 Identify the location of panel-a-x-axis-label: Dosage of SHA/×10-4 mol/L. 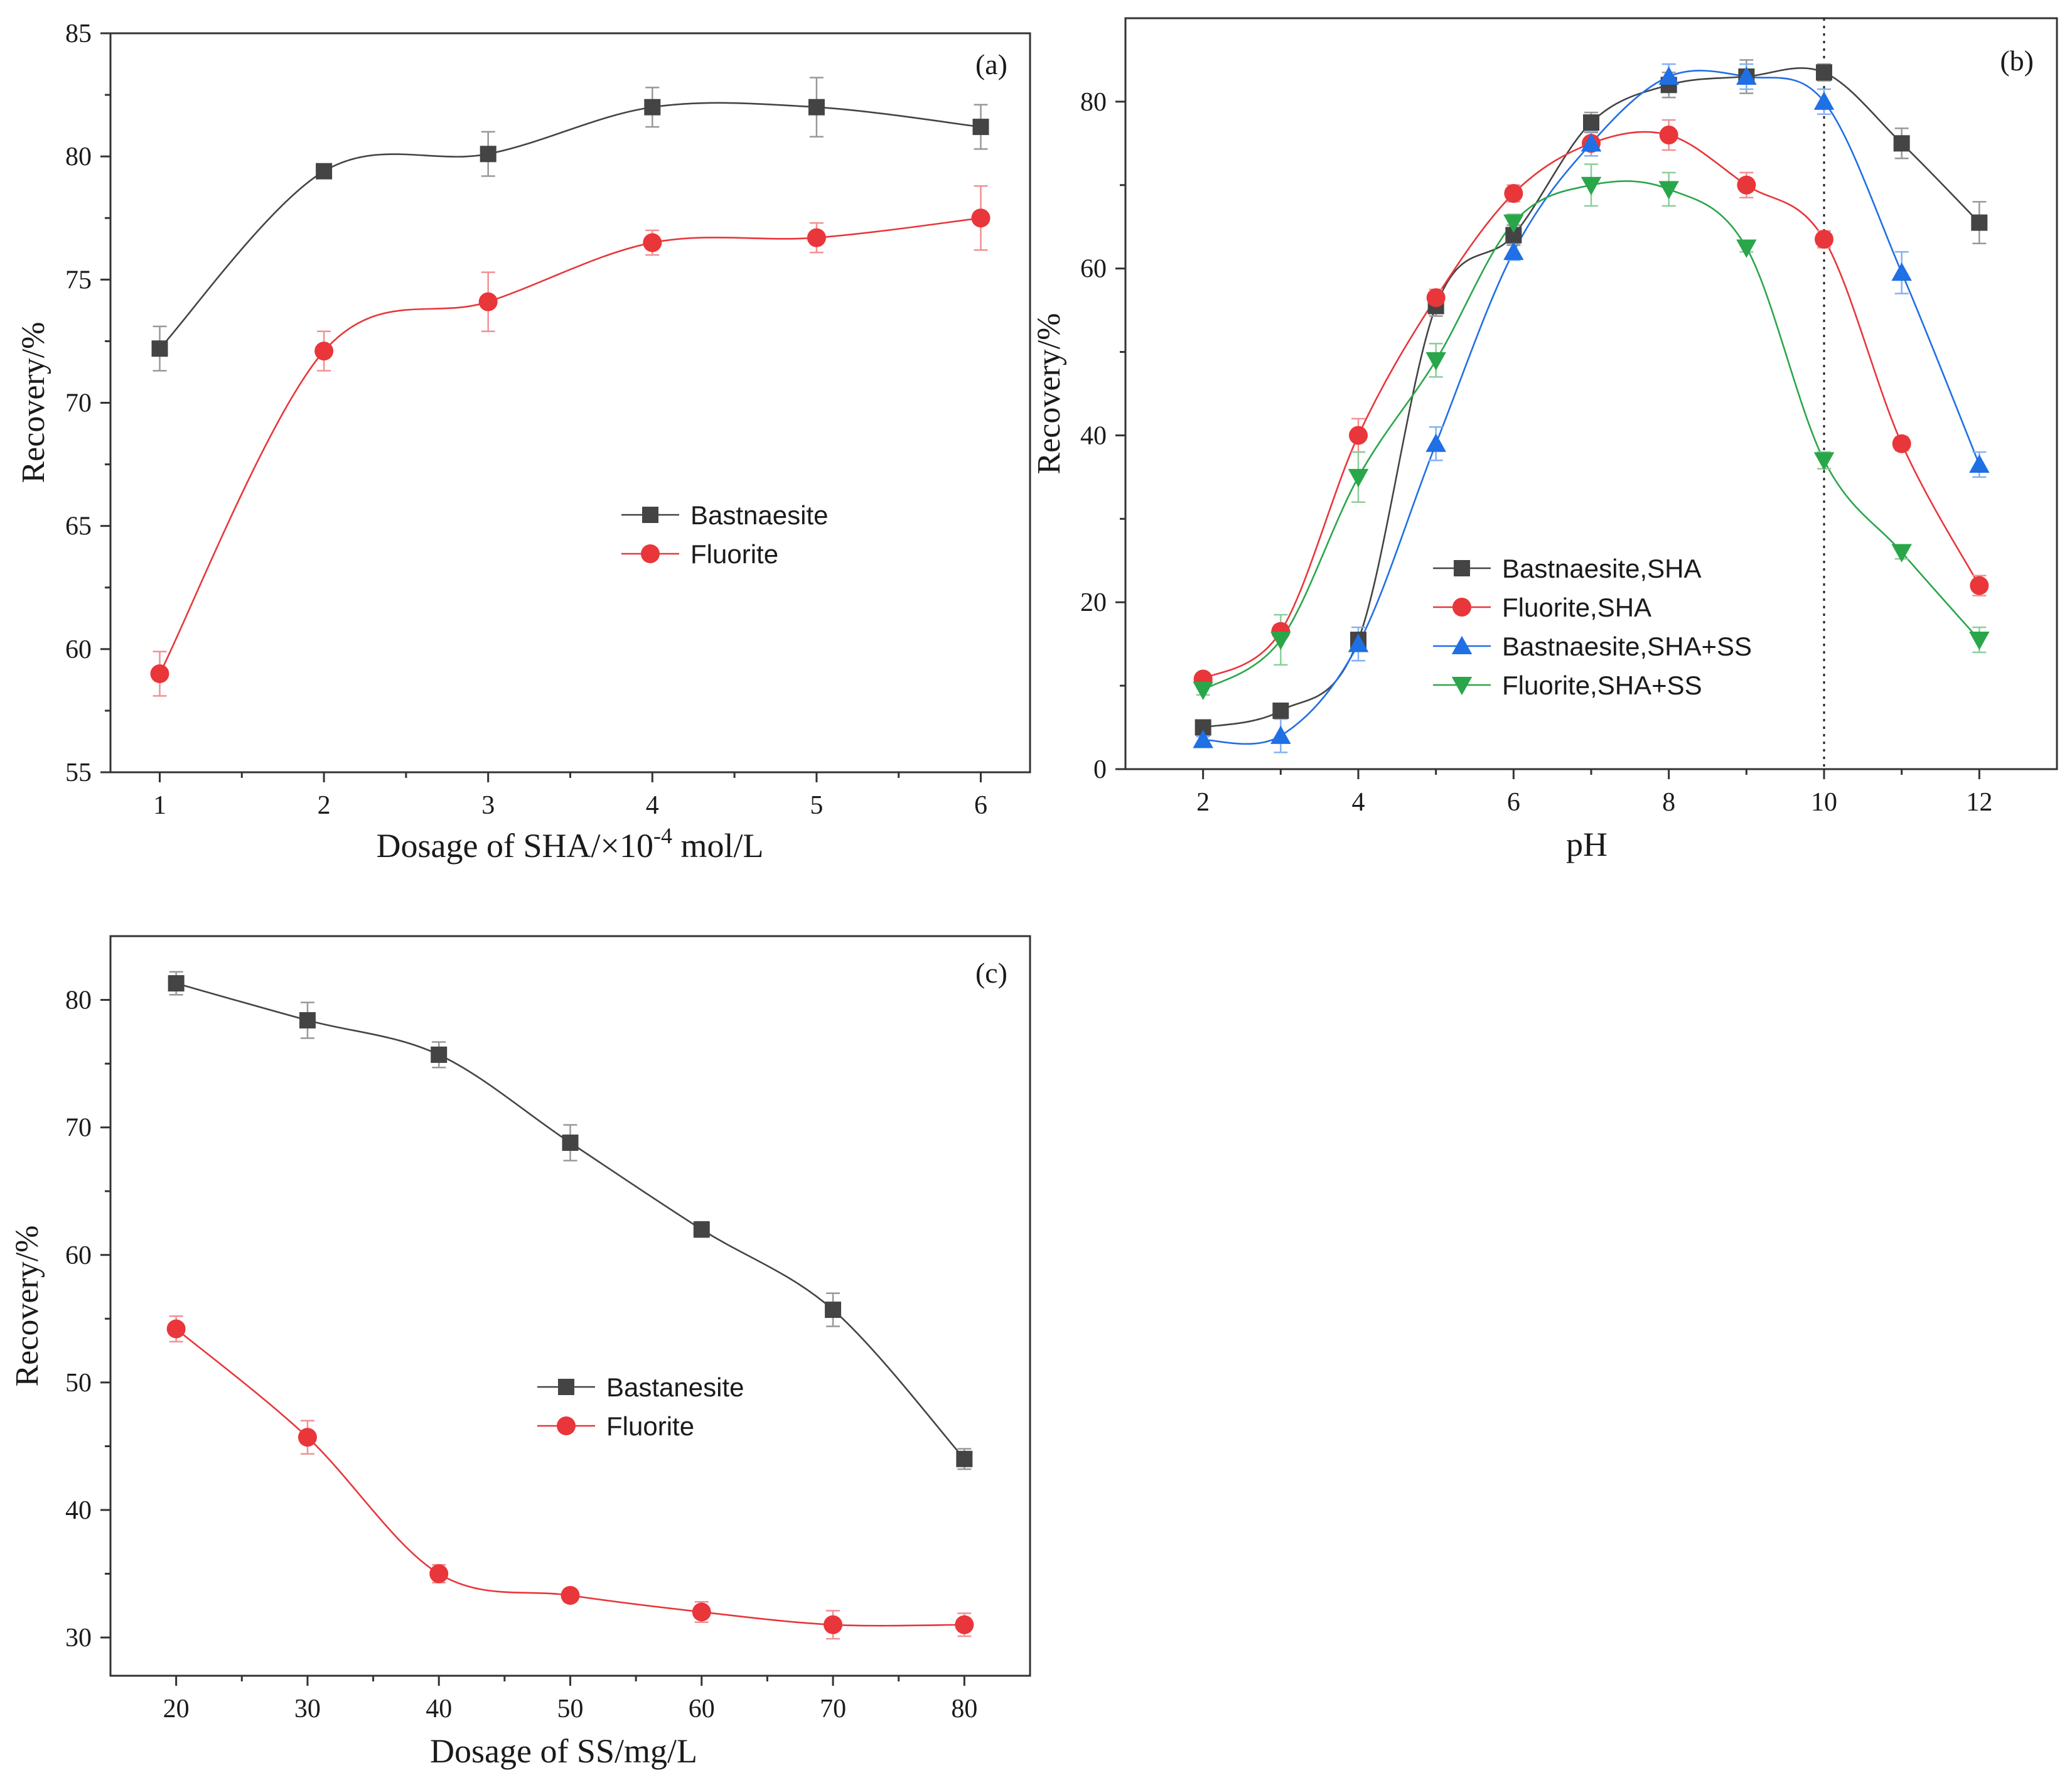
(570, 844).